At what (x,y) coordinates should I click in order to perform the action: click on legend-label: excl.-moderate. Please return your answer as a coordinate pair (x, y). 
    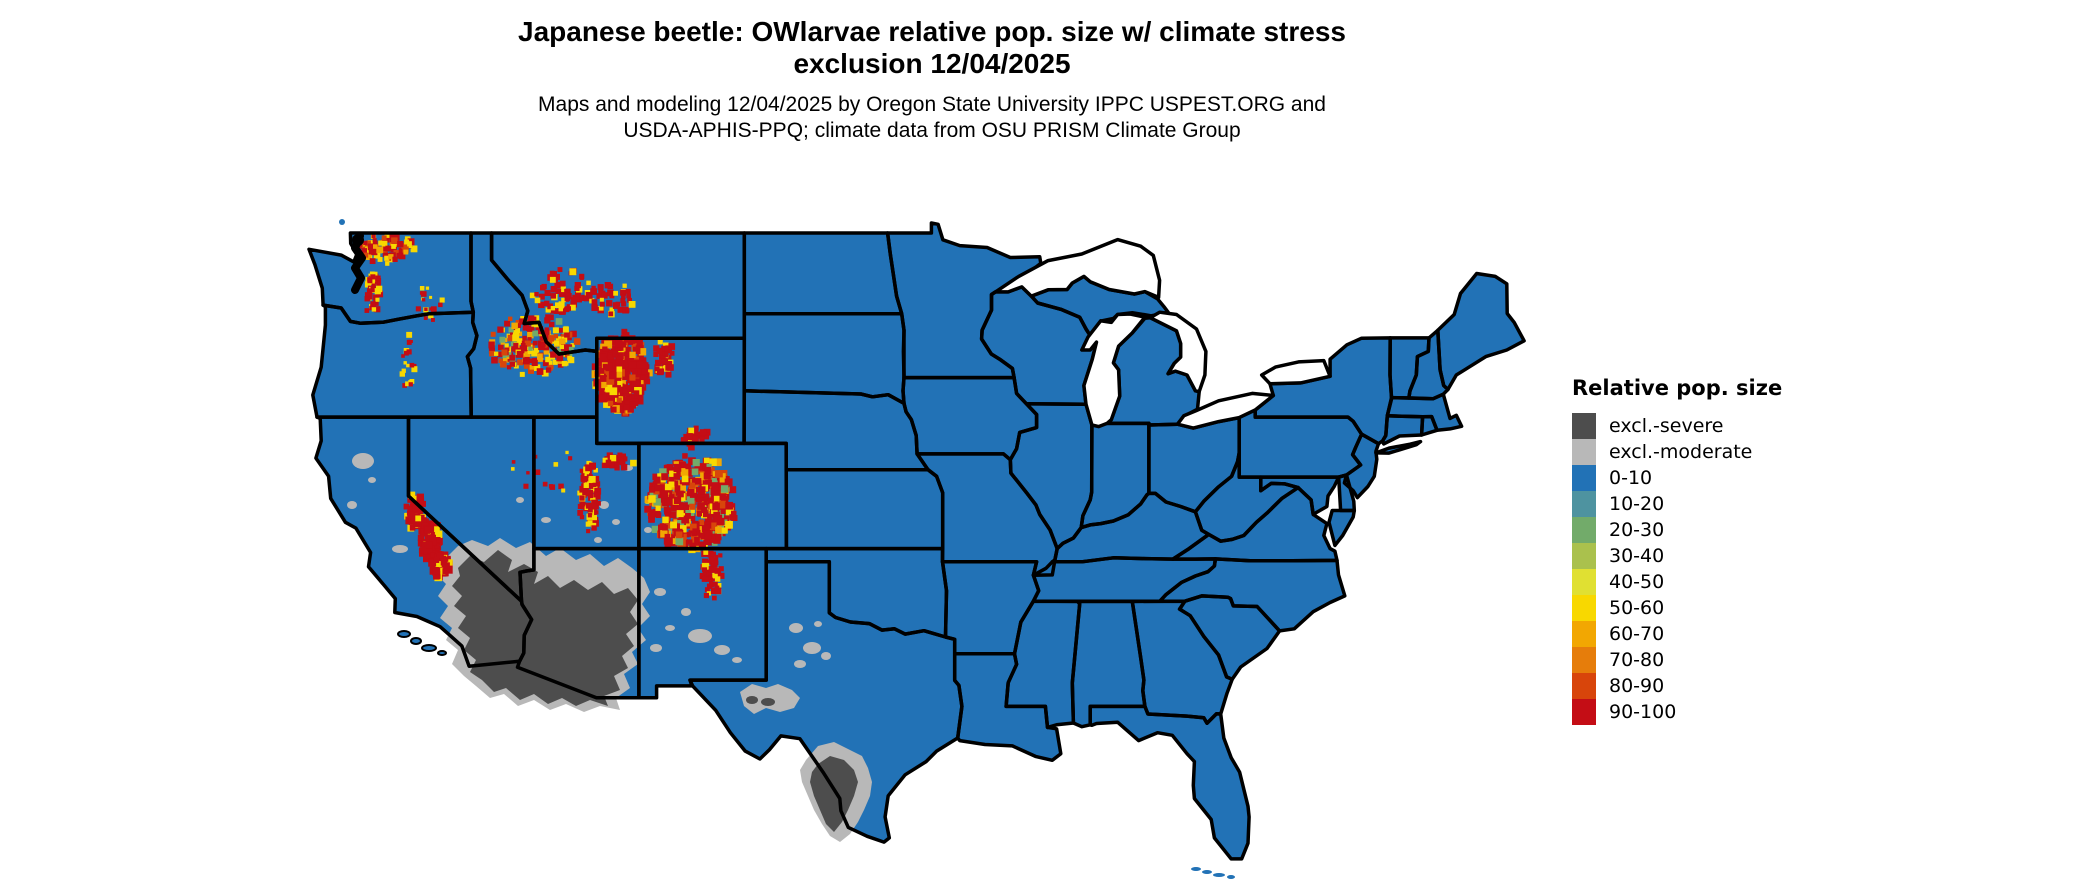
    Looking at the image, I should click on (1681, 452).